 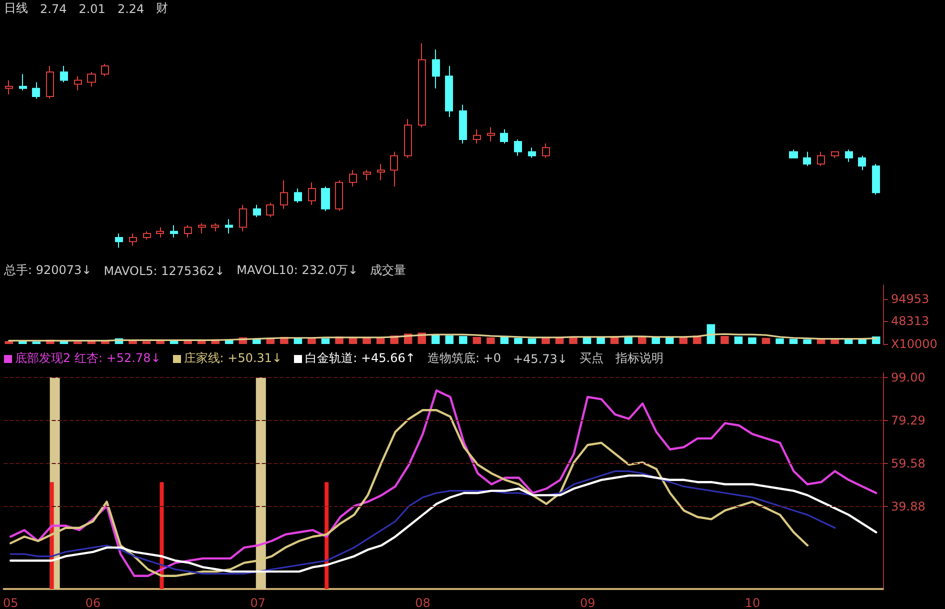 What do you see at coordinates (752, 602) in the screenshot?
I see `x-tick-label: 10` at bounding box center [752, 602].